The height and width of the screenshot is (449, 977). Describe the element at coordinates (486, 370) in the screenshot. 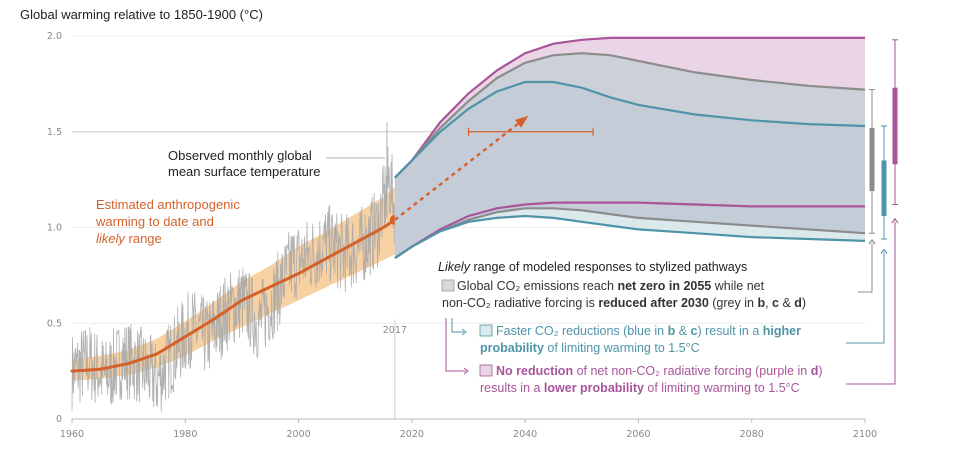

I see `legend-purple-swatch` at that location.